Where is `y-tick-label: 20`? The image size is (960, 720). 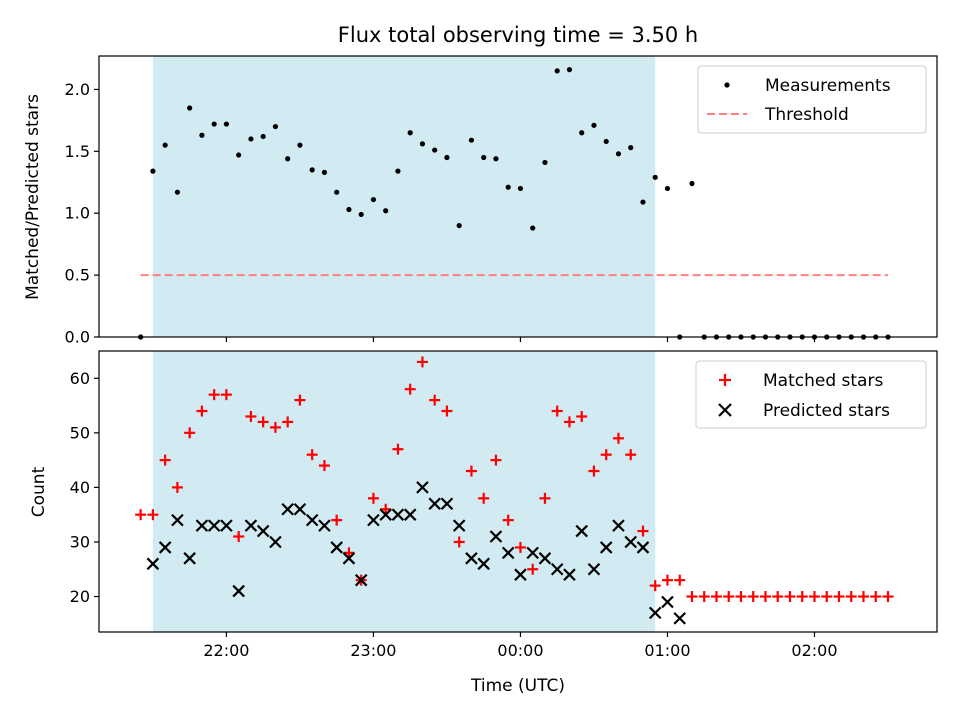 y-tick-label: 20 is located at coordinates (80, 596).